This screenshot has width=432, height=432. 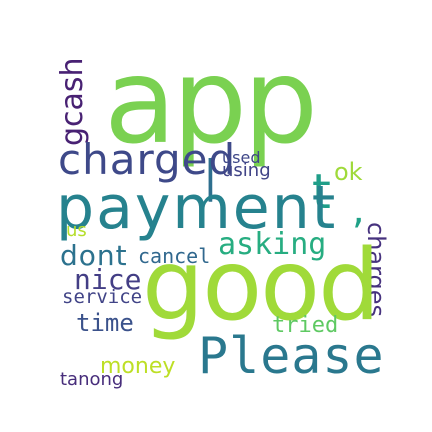 I want to click on word-payment: payment, so click(x=197, y=208).